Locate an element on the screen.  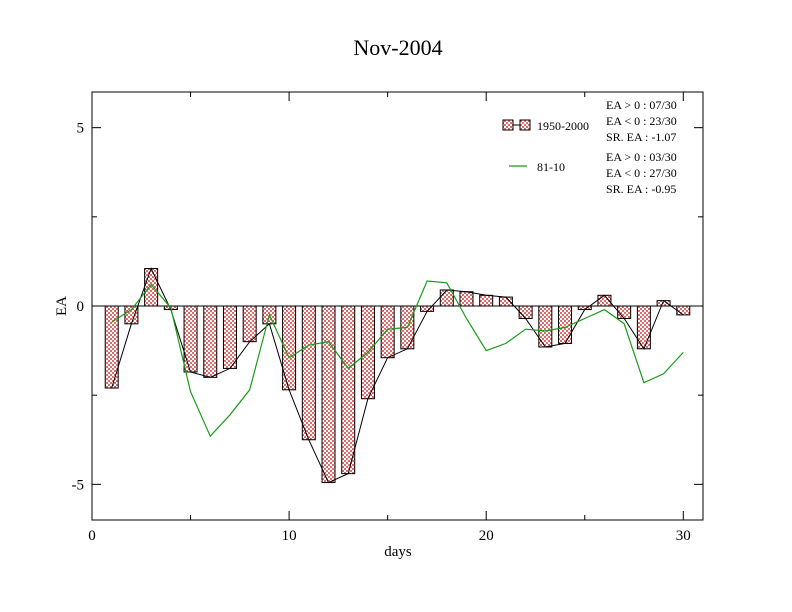
legend-swatch-bar-left is located at coordinates (508, 125).